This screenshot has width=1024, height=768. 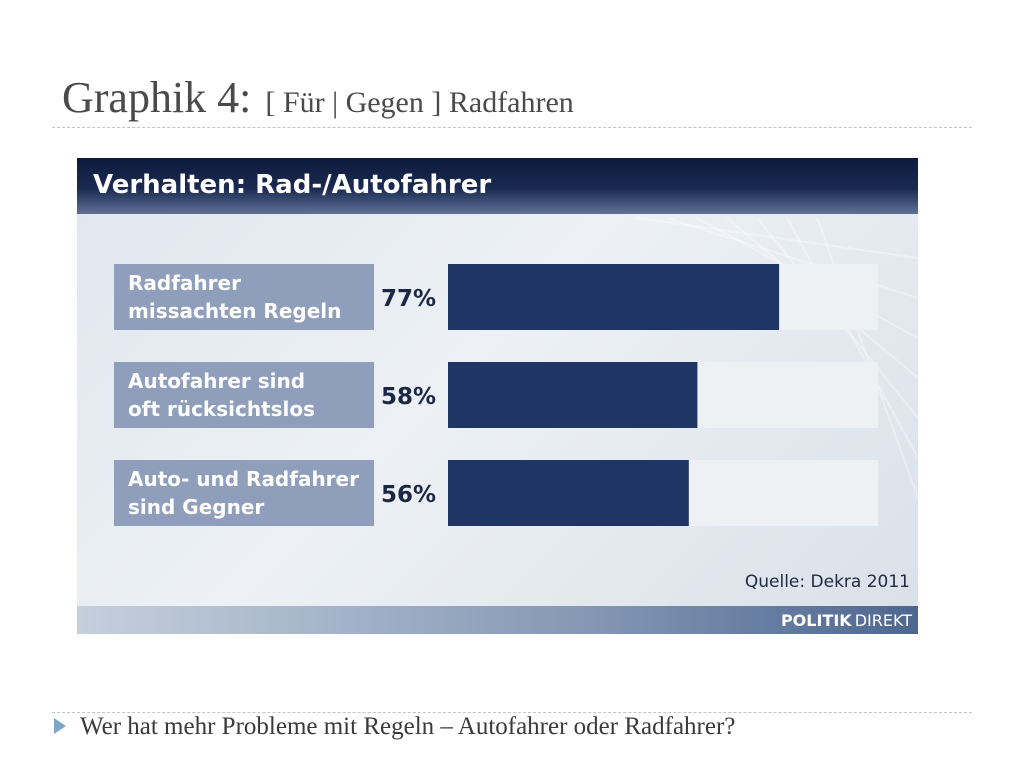 What do you see at coordinates (497, 620) in the screenshot?
I see `chart-footer-band` at bounding box center [497, 620].